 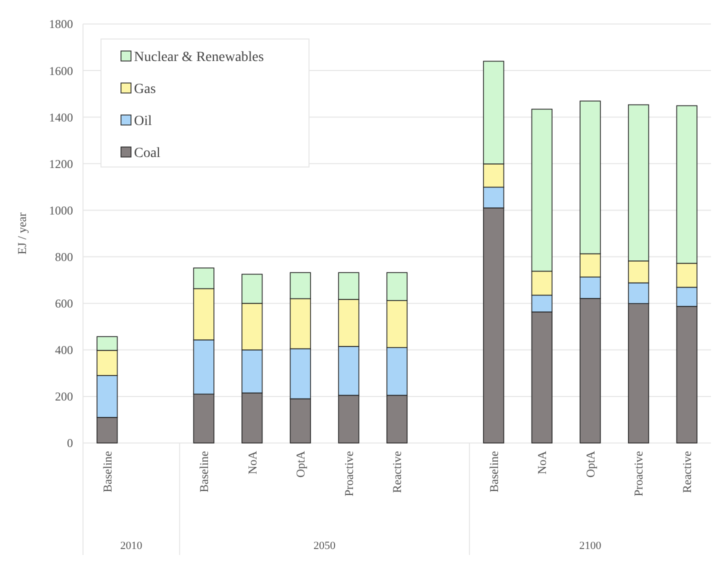 I want to click on y-axis-title: EJ / year, so click(x=22, y=233).